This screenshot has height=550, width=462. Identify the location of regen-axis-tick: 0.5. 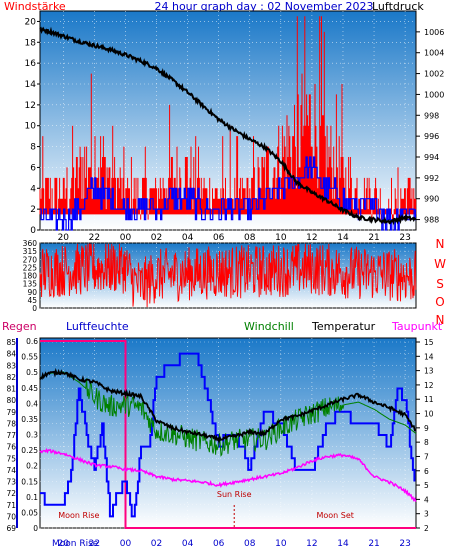
(32, 372).